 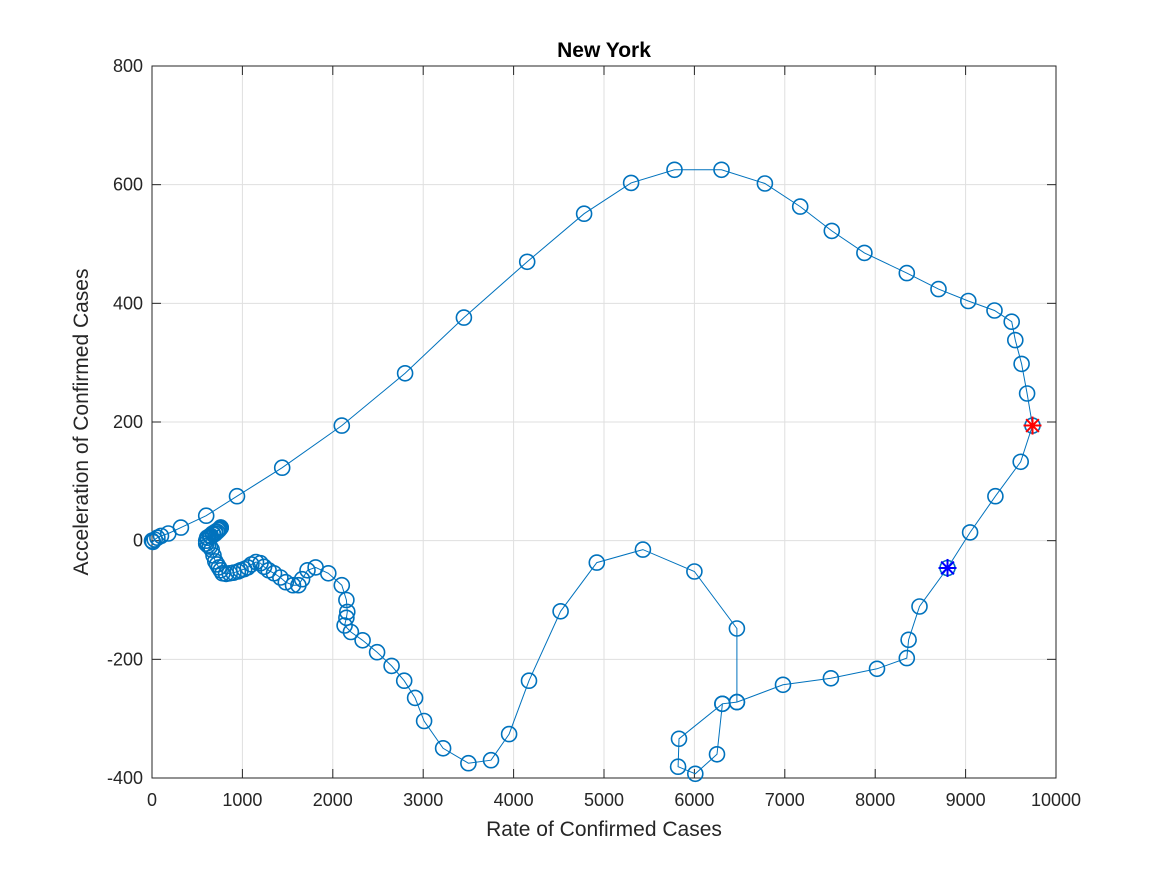 What do you see at coordinates (514, 800) in the screenshot?
I see `x-tick-label: 4000` at bounding box center [514, 800].